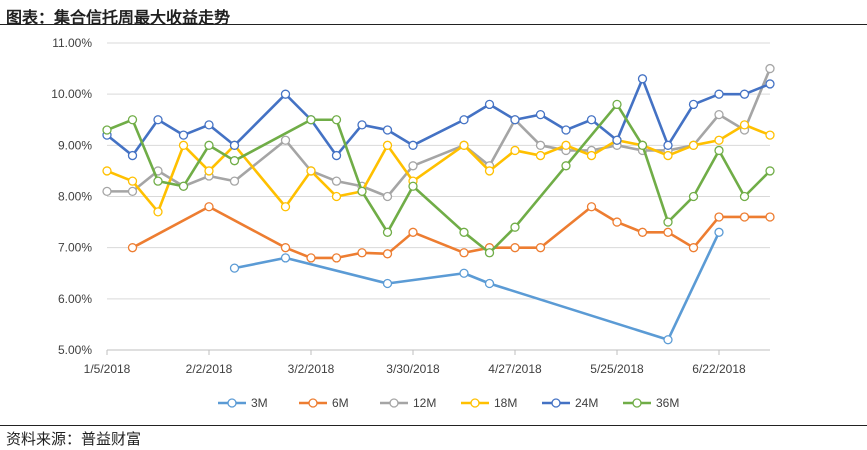 This screenshot has height=450, width=867. Describe the element at coordinates (475, 403) in the screenshot. I see `legend-marker-18m` at that location.